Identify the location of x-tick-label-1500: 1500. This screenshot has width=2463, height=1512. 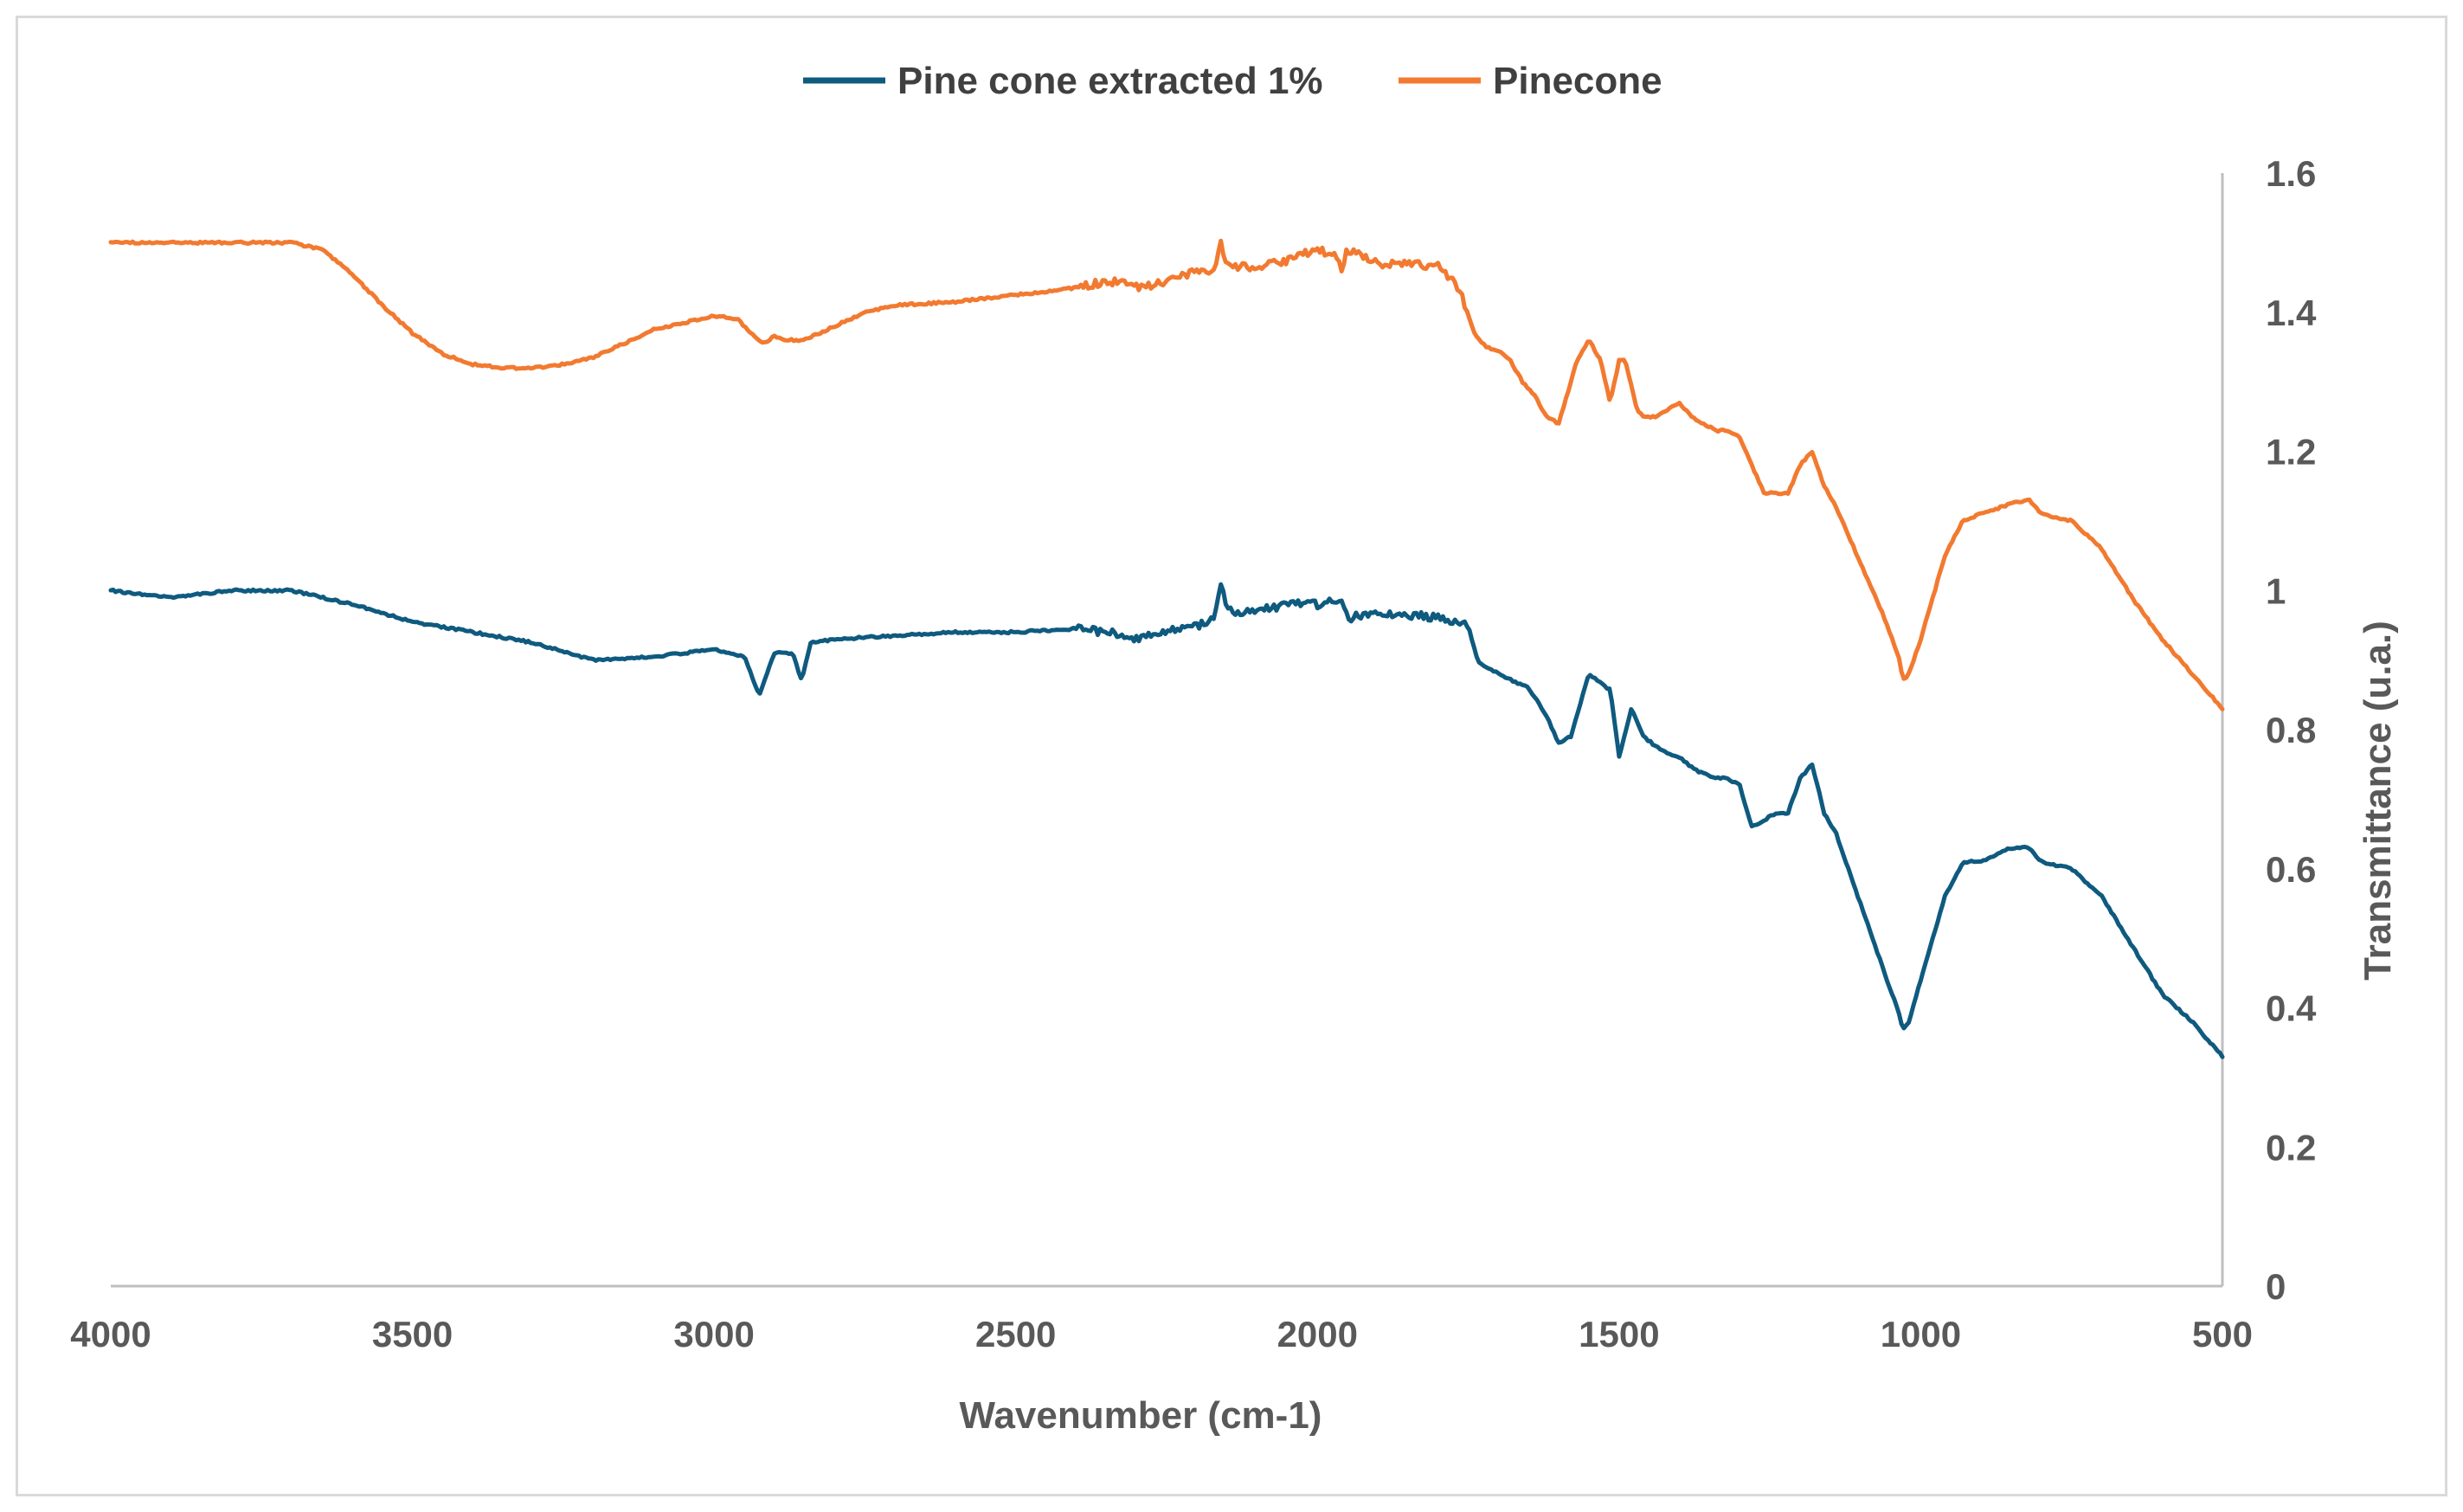
(1619, 1334).